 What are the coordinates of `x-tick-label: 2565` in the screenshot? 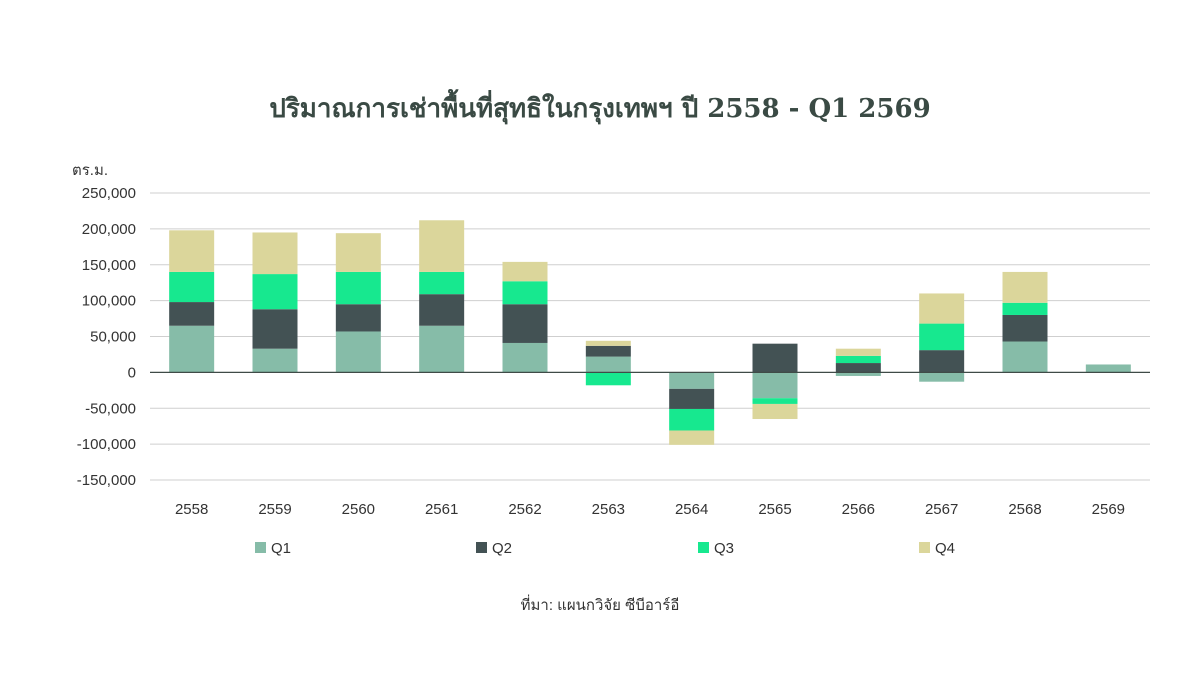 It's located at (774, 509).